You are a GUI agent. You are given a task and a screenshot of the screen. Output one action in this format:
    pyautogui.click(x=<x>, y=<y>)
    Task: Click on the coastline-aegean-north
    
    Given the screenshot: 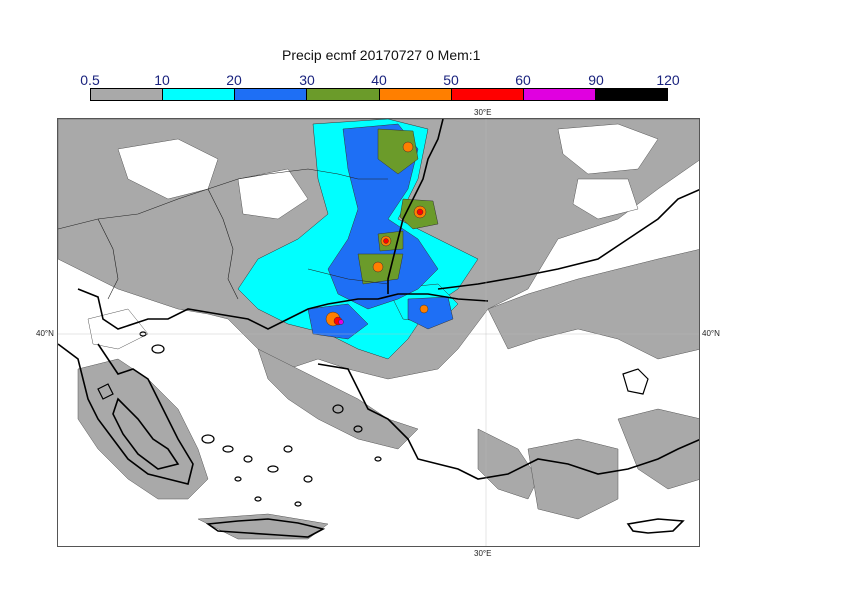 What is the action you would take?
    pyautogui.click(x=283, y=309)
    